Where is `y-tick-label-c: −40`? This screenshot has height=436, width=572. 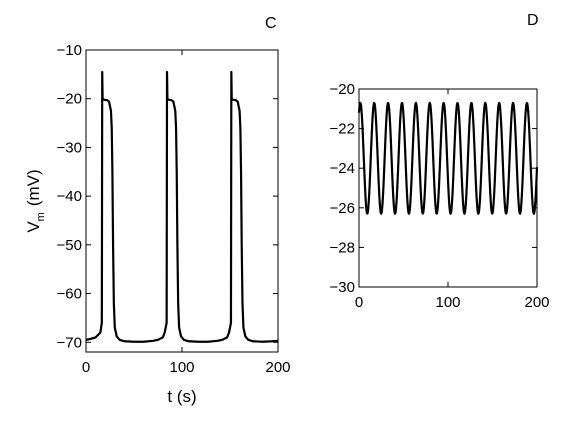 y-tick-label-c: −40 is located at coordinates (69, 196).